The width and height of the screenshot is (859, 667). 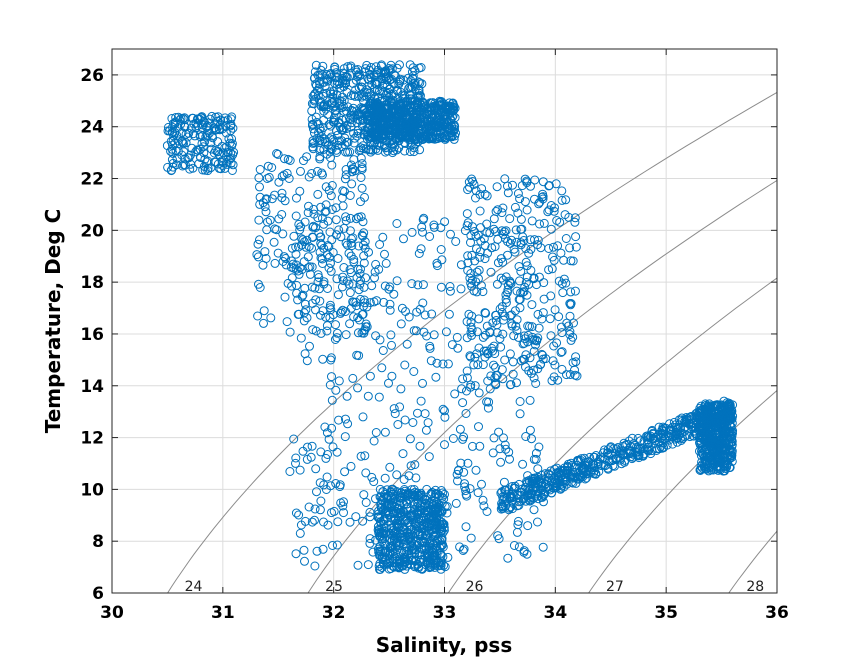 What do you see at coordinates (445, 613) in the screenshot?
I see `x-tick-label: 33` at bounding box center [445, 613].